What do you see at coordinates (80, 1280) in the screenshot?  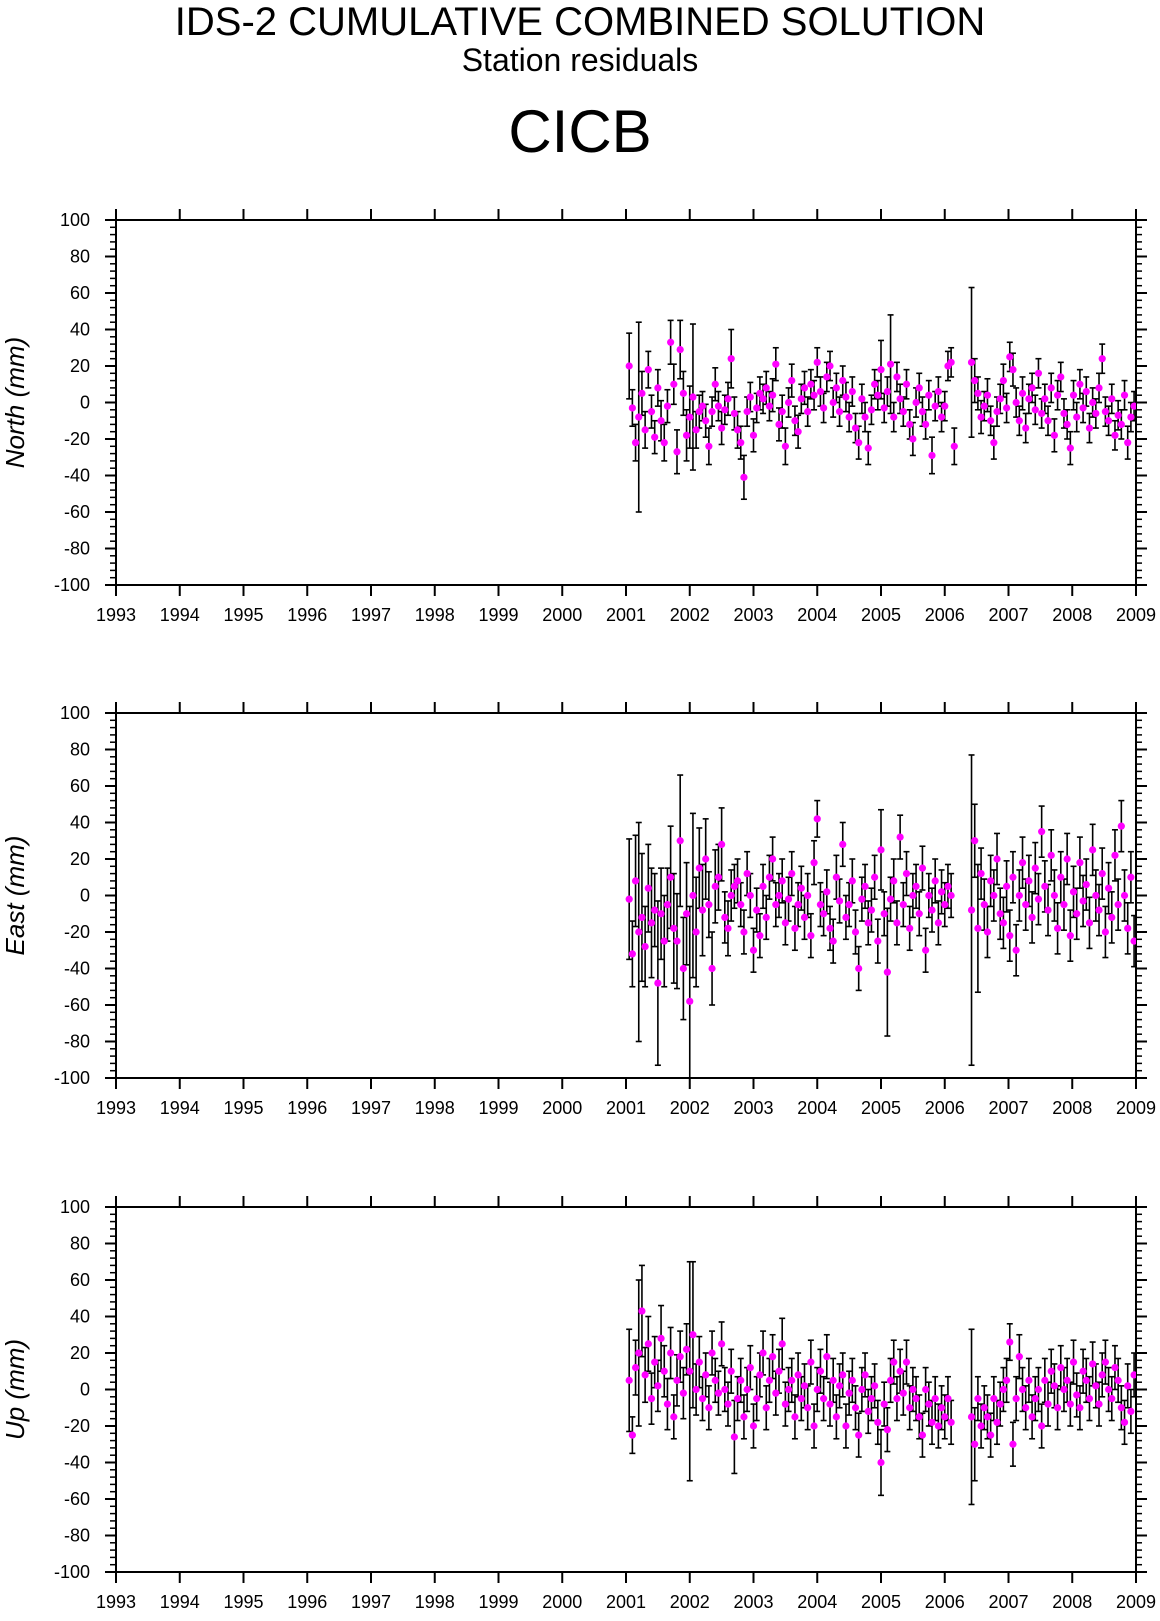 I see `up-y-tick-label: 60` at bounding box center [80, 1280].